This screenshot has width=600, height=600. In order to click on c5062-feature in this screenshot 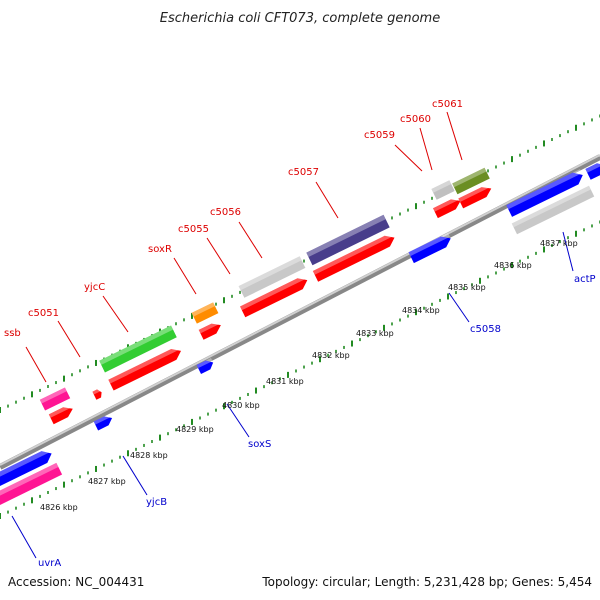, I will do `click(553, 210)`.